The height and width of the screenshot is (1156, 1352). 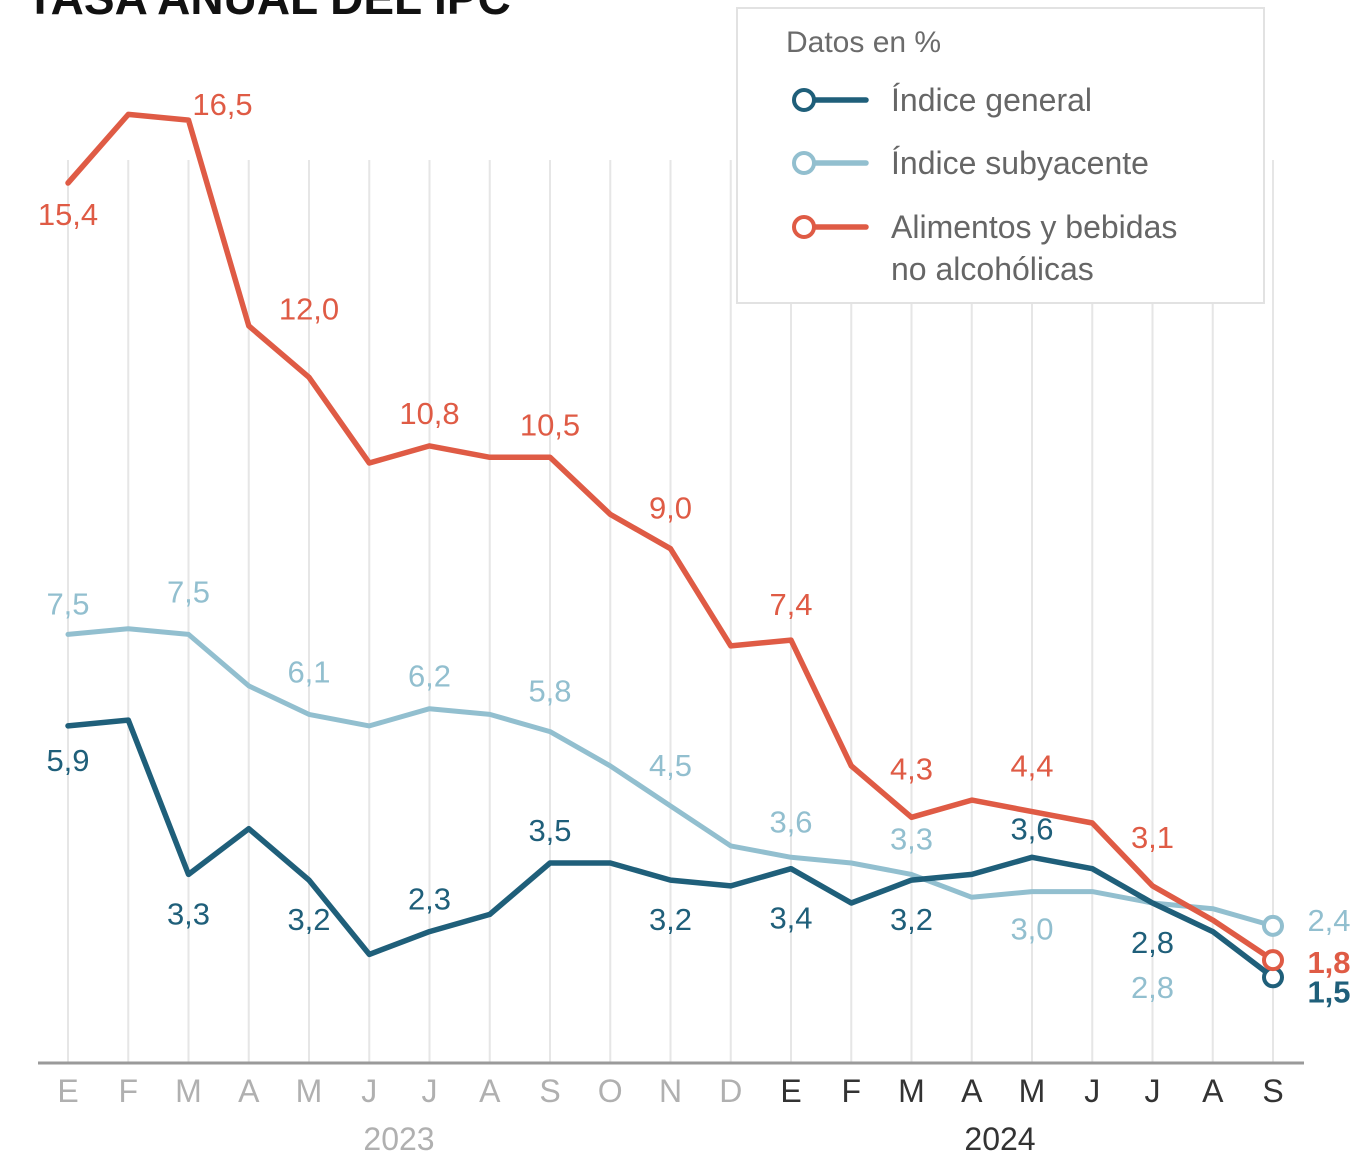 What do you see at coordinates (1020, 163) in the screenshot?
I see `legend-label: Índice subyacente` at bounding box center [1020, 163].